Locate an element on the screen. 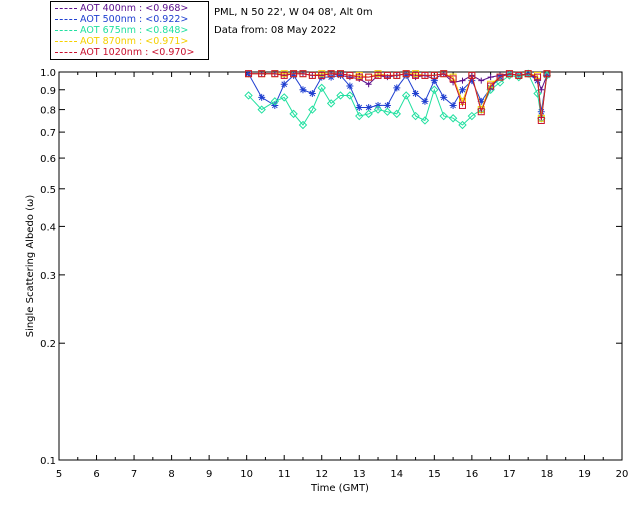 Image resolution: width=640 pixels, height=512 pixels. x-tick-label: 14 is located at coordinates (396, 474).